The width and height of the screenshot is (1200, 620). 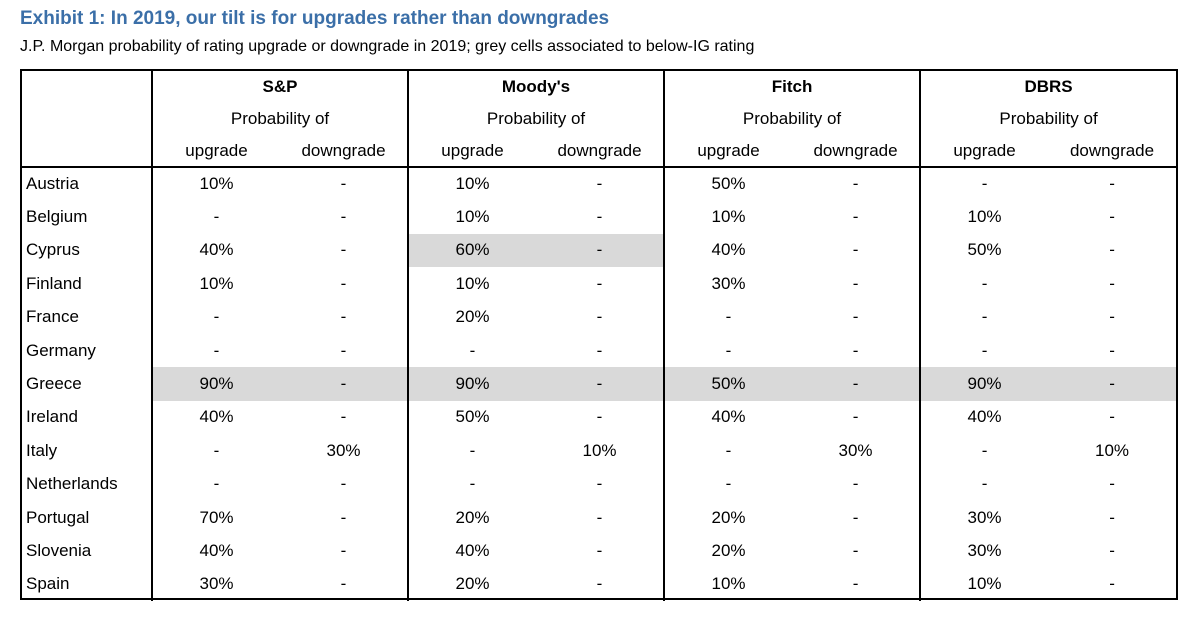 What do you see at coordinates (52, 317) in the screenshot?
I see `country-cell: France` at bounding box center [52, 317].